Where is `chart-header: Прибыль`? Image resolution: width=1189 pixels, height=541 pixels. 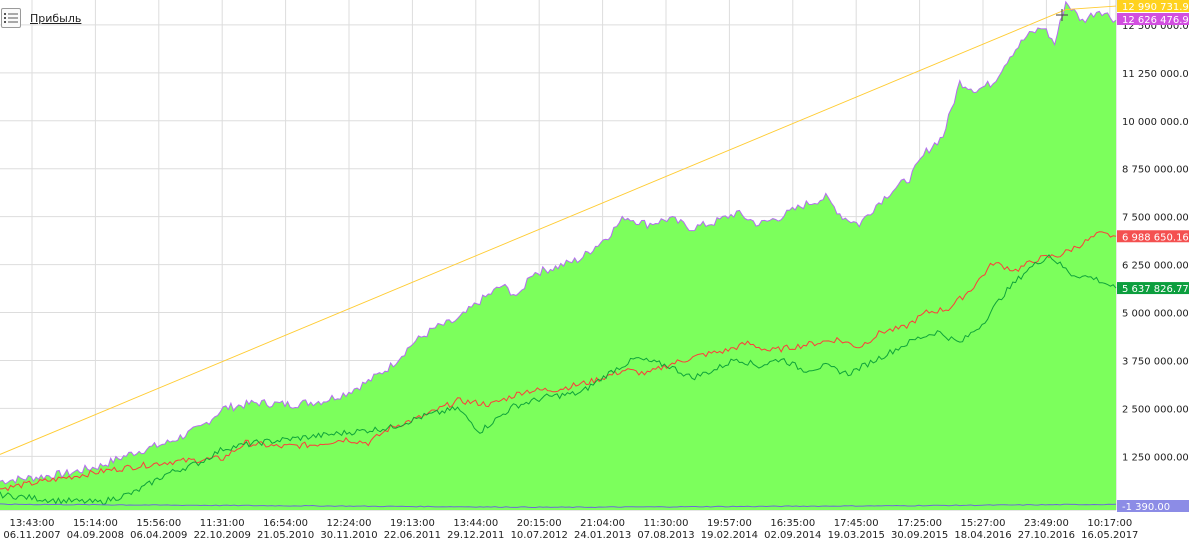
chart-header: Прибыль is located at coordinates (40, 18).